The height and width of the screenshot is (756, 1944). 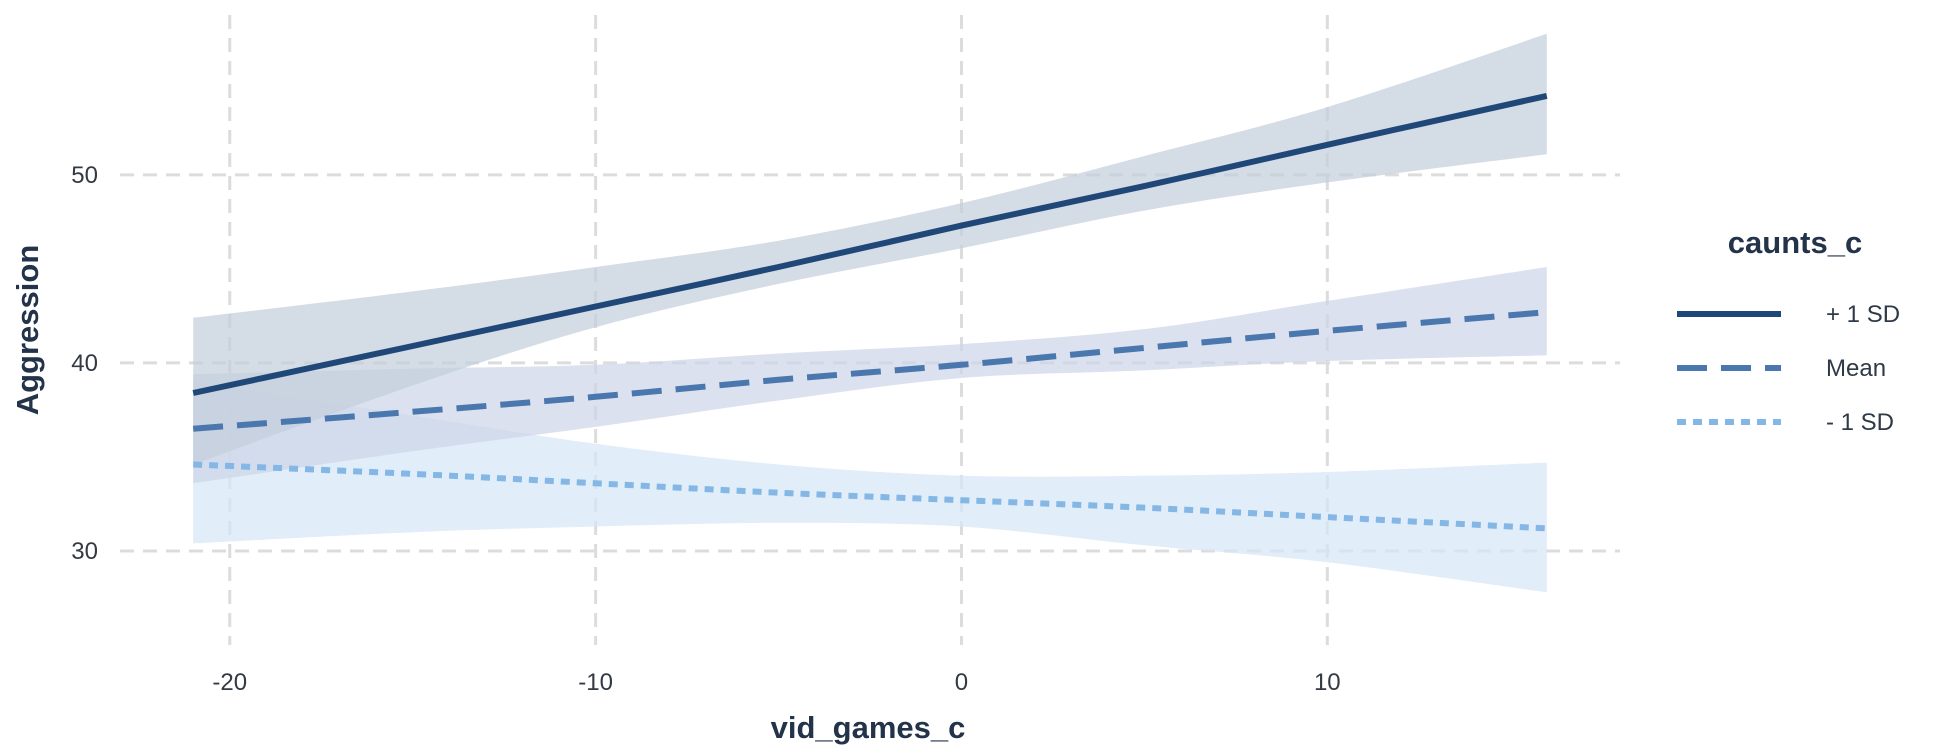 I want to click on x-tick-label: 10, so click(x=1327, y=682).